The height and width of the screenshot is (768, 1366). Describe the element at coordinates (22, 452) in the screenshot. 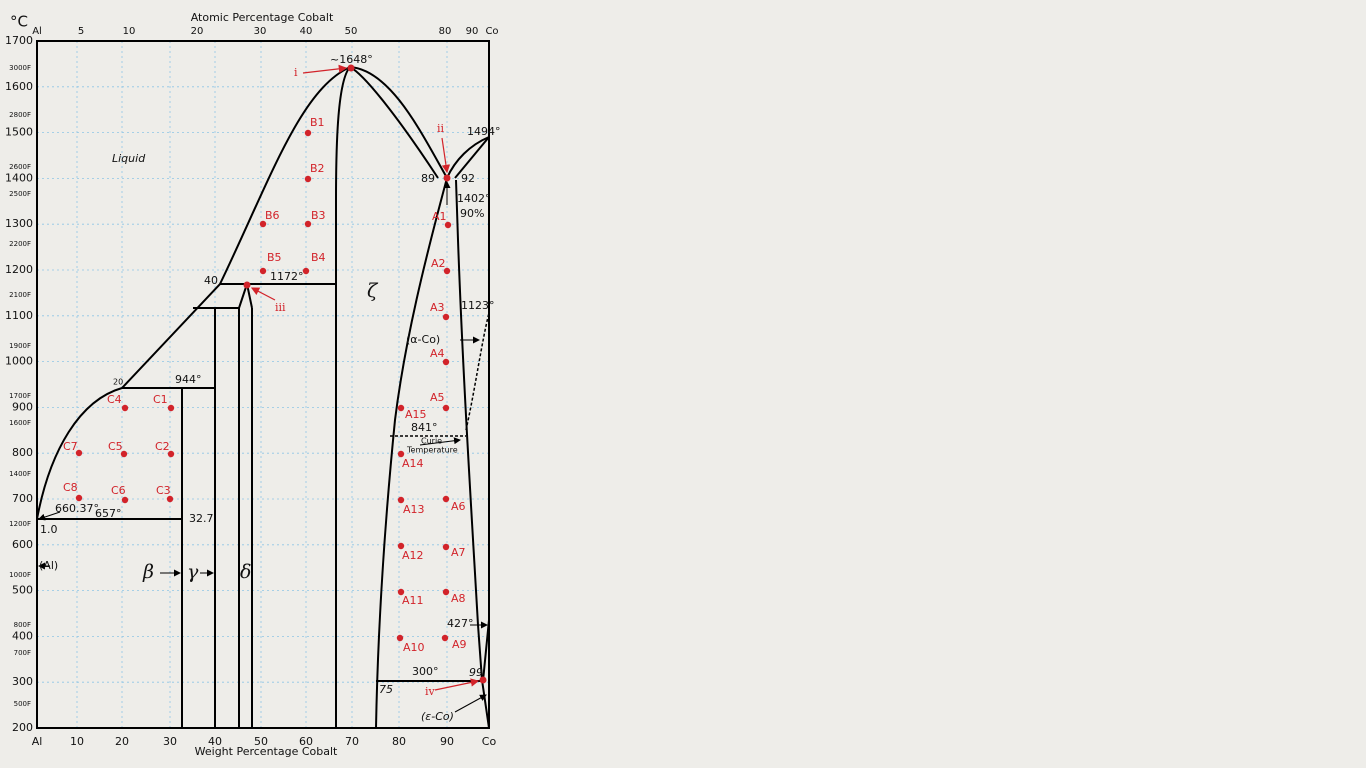

I see `y-tick-label: 800` at that location.